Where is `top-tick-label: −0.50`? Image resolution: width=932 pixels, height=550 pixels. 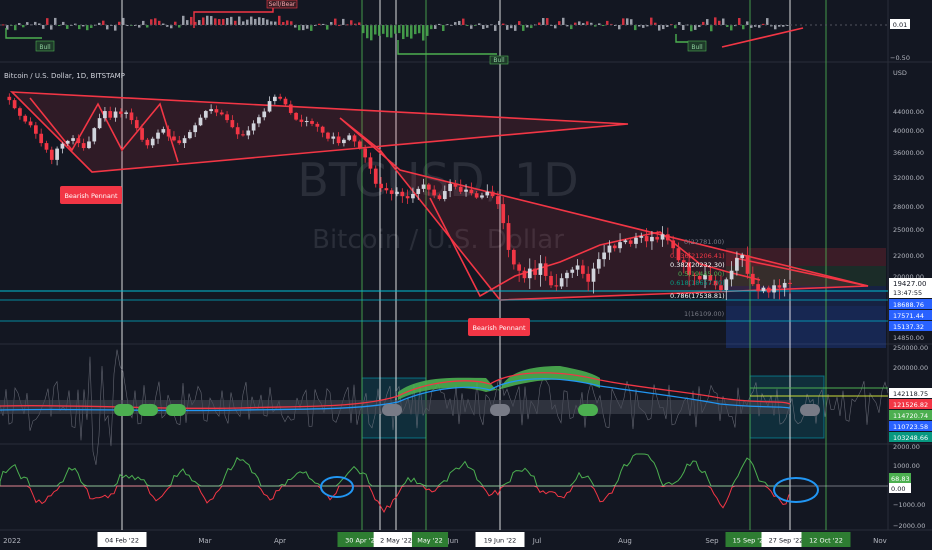 top-tick-label: −0.50 is located at coordinates (900, 58).